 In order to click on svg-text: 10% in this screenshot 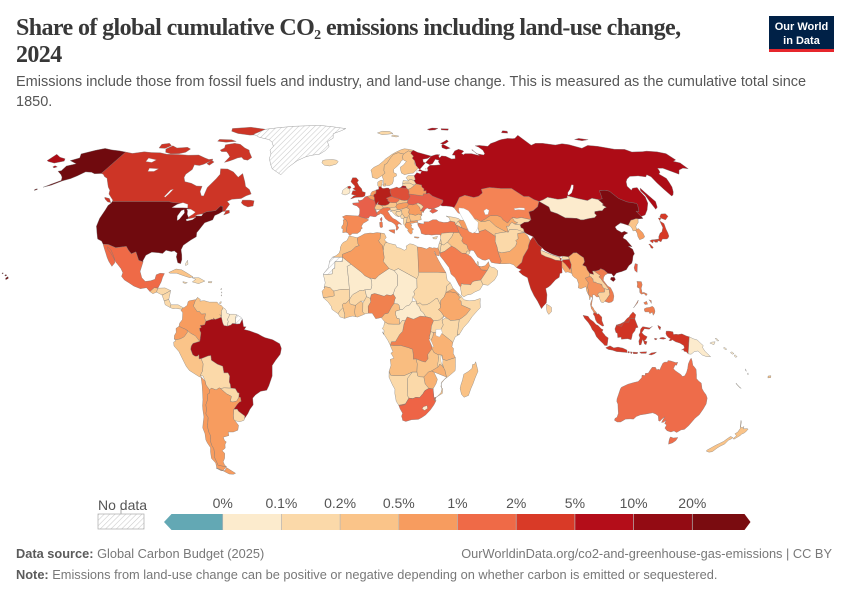, I will do `click(634, 503)`.